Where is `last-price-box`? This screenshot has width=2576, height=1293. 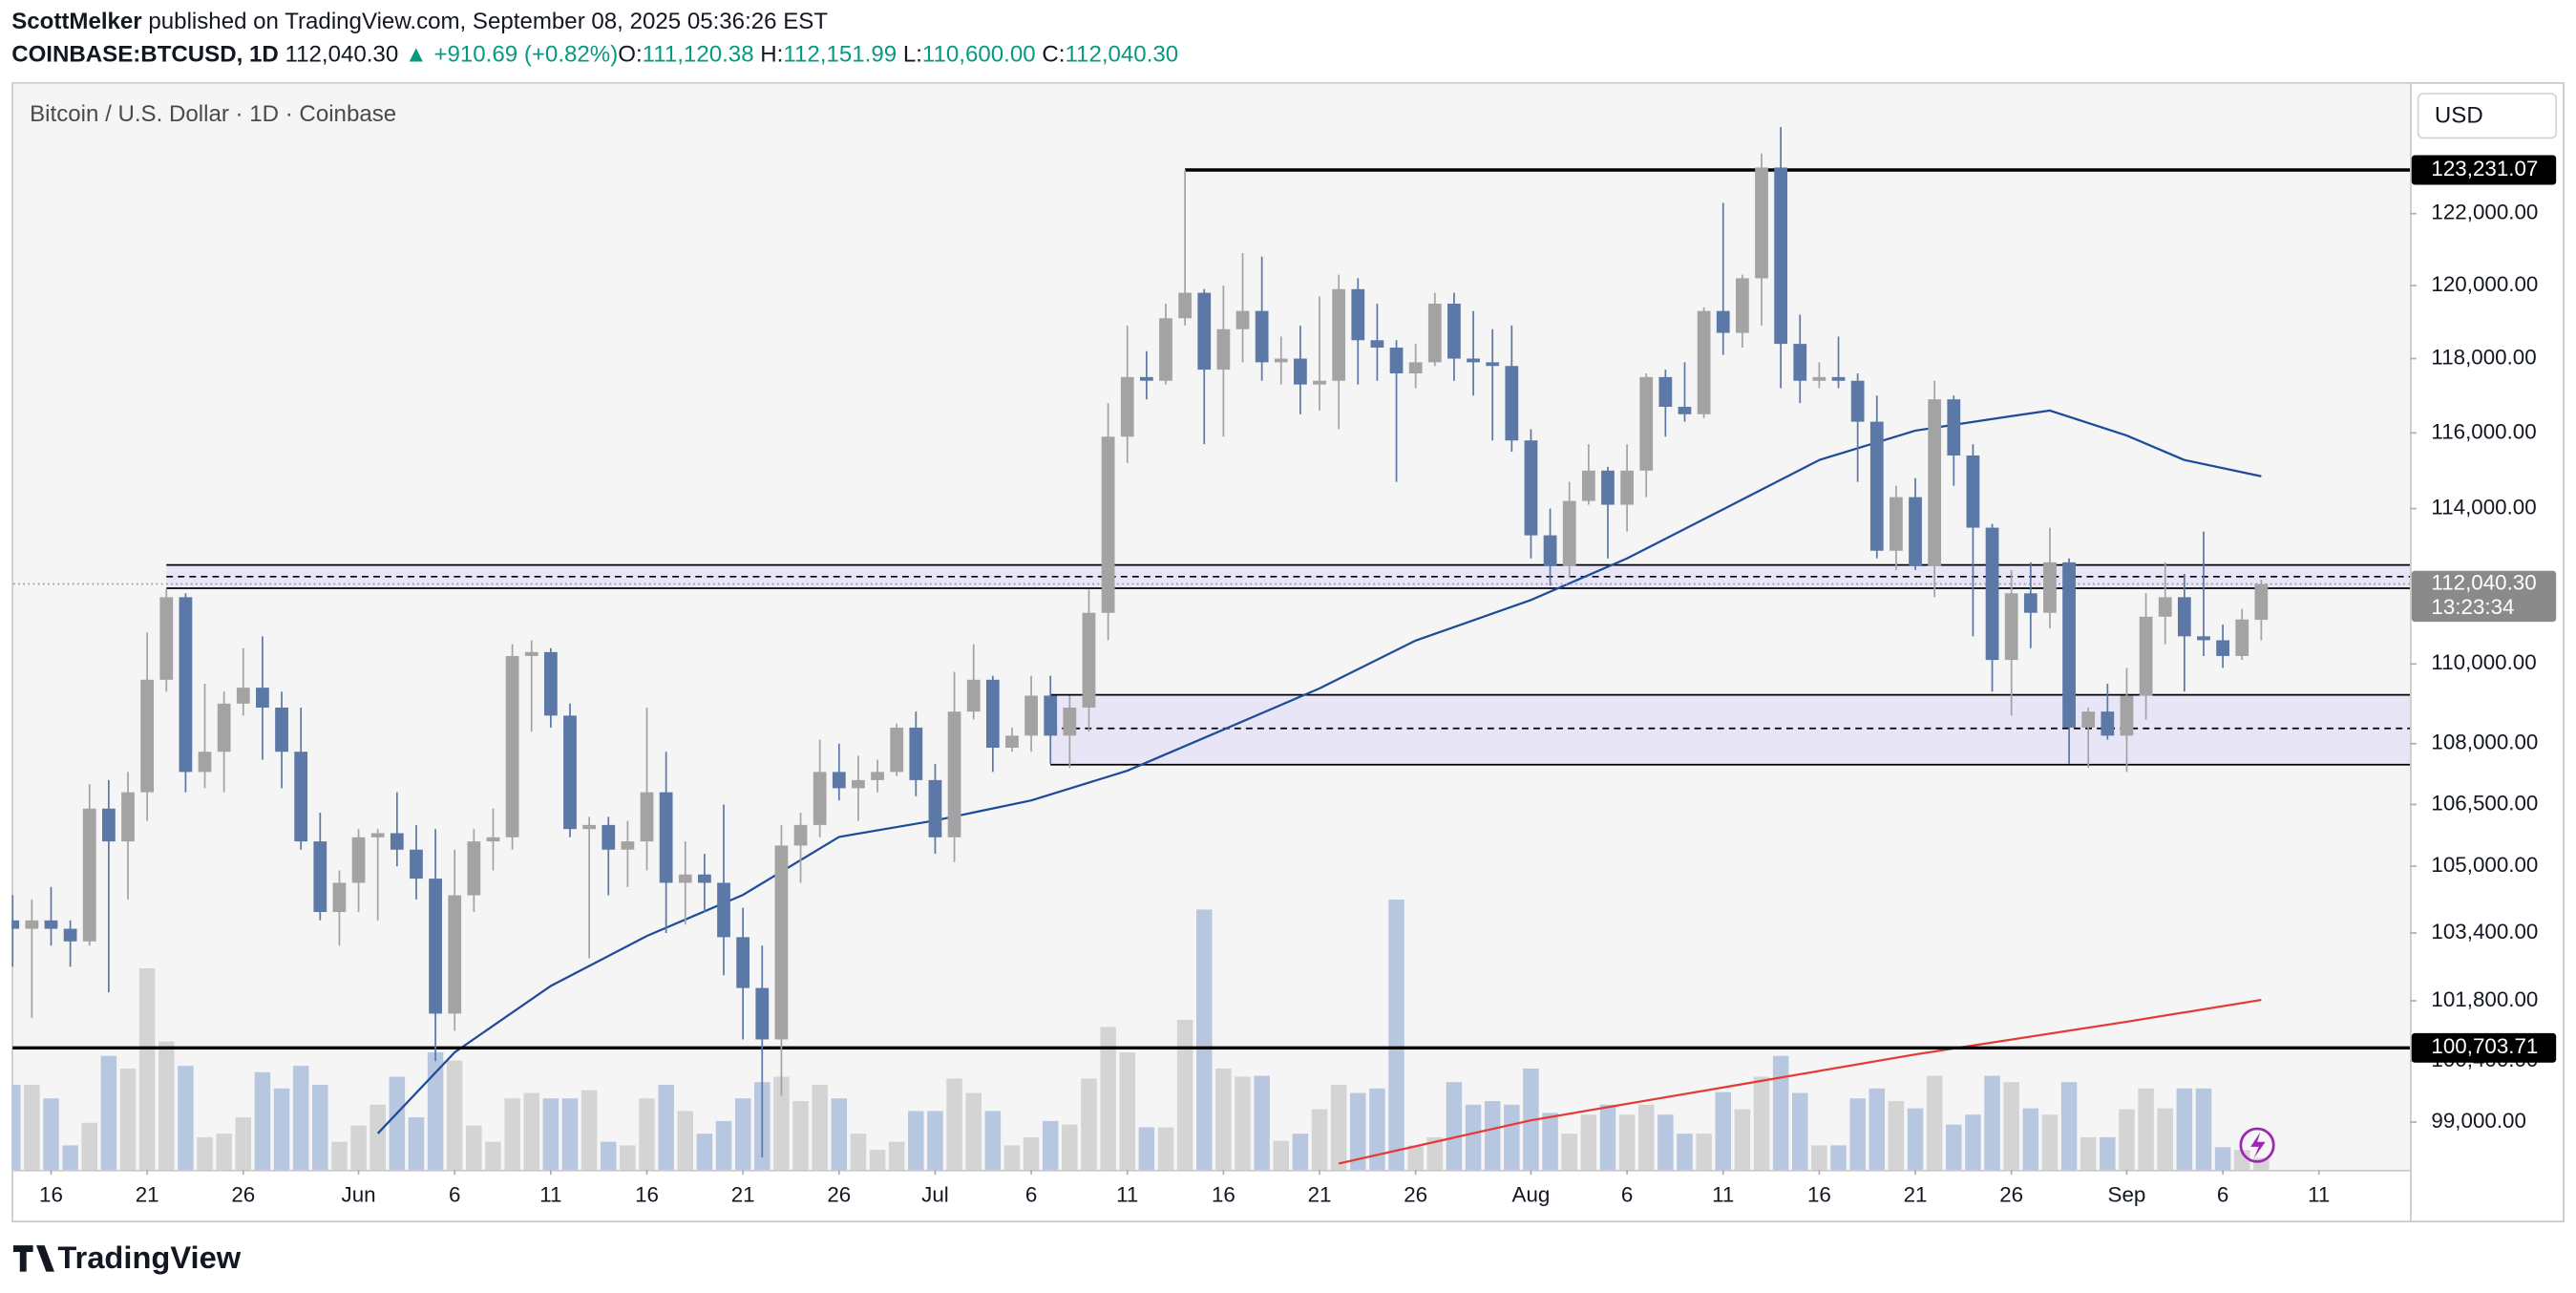
last-price-box is located at coordinates (2484, 596).